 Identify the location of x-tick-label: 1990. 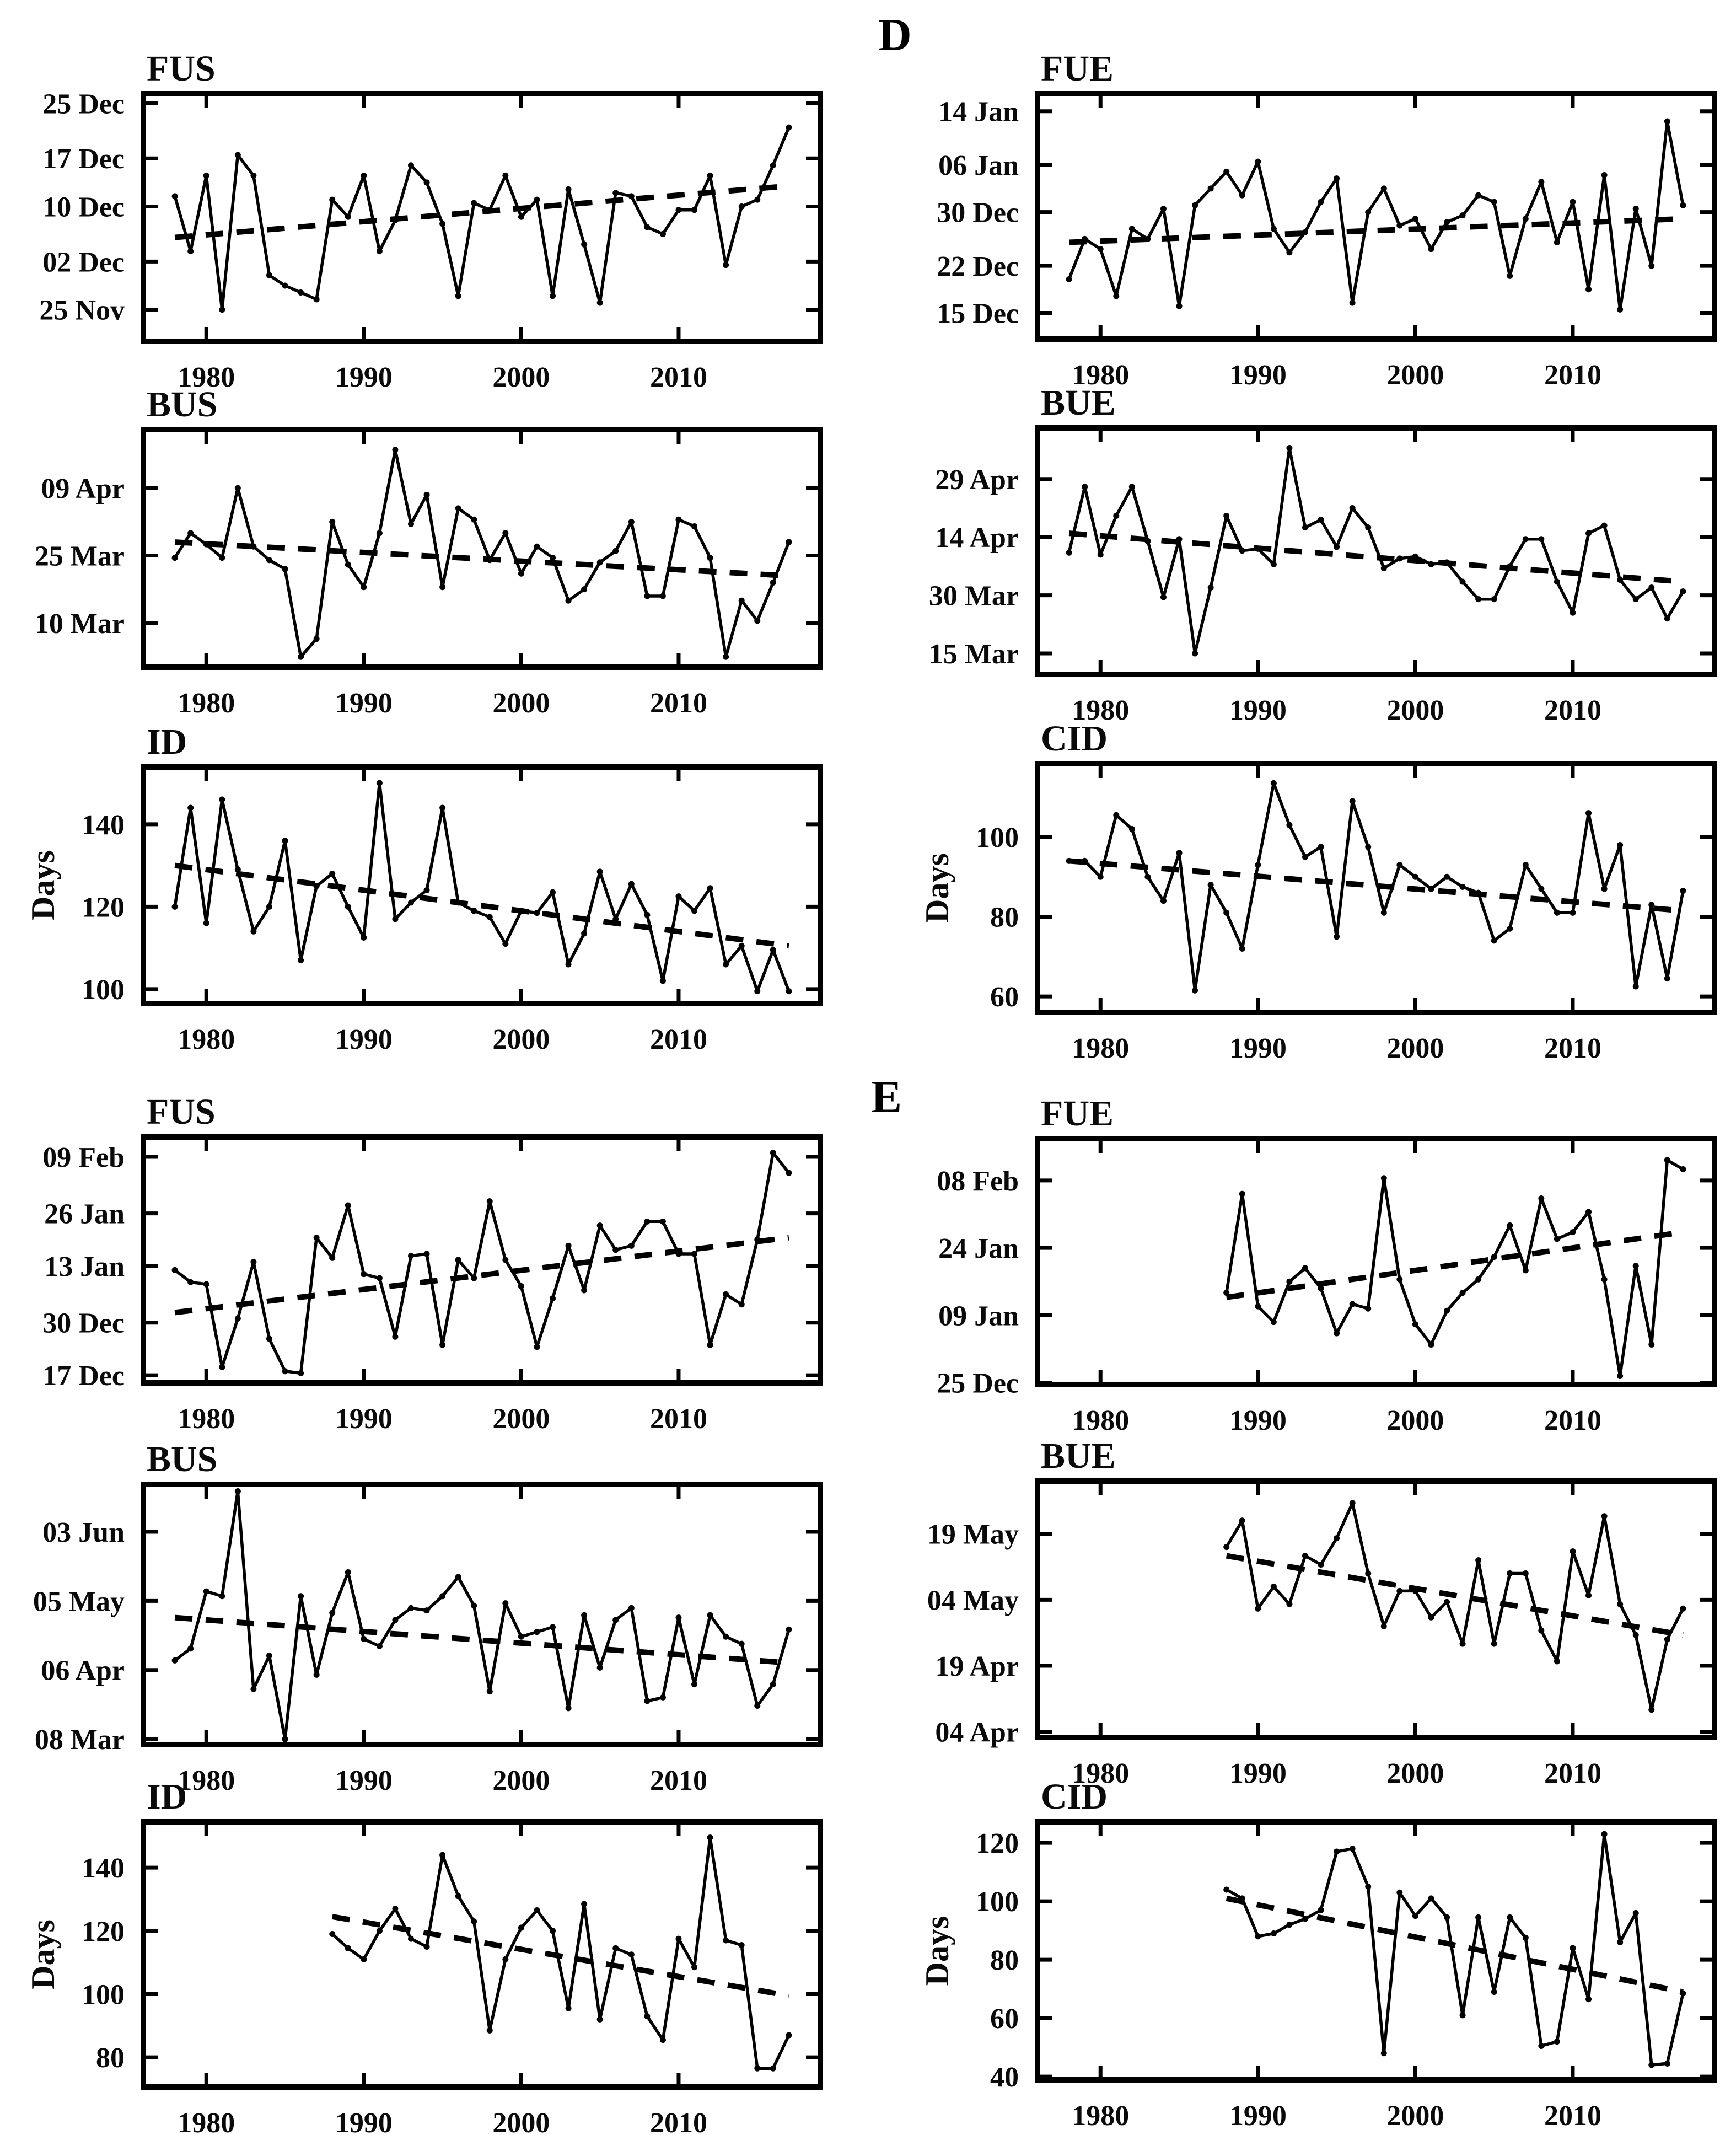
(1258, 2116).